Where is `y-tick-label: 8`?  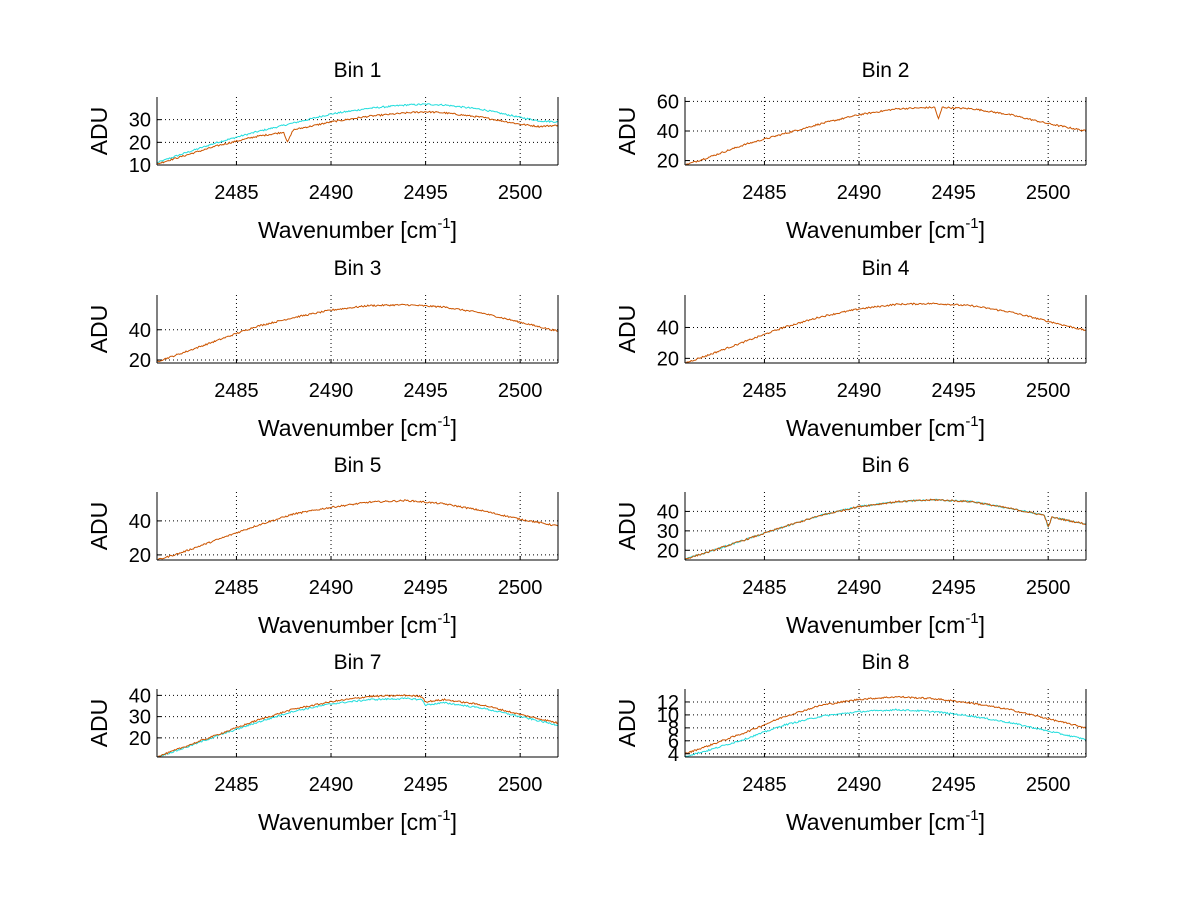 y-tick-label: 8 is located at coordinates (673, 729).